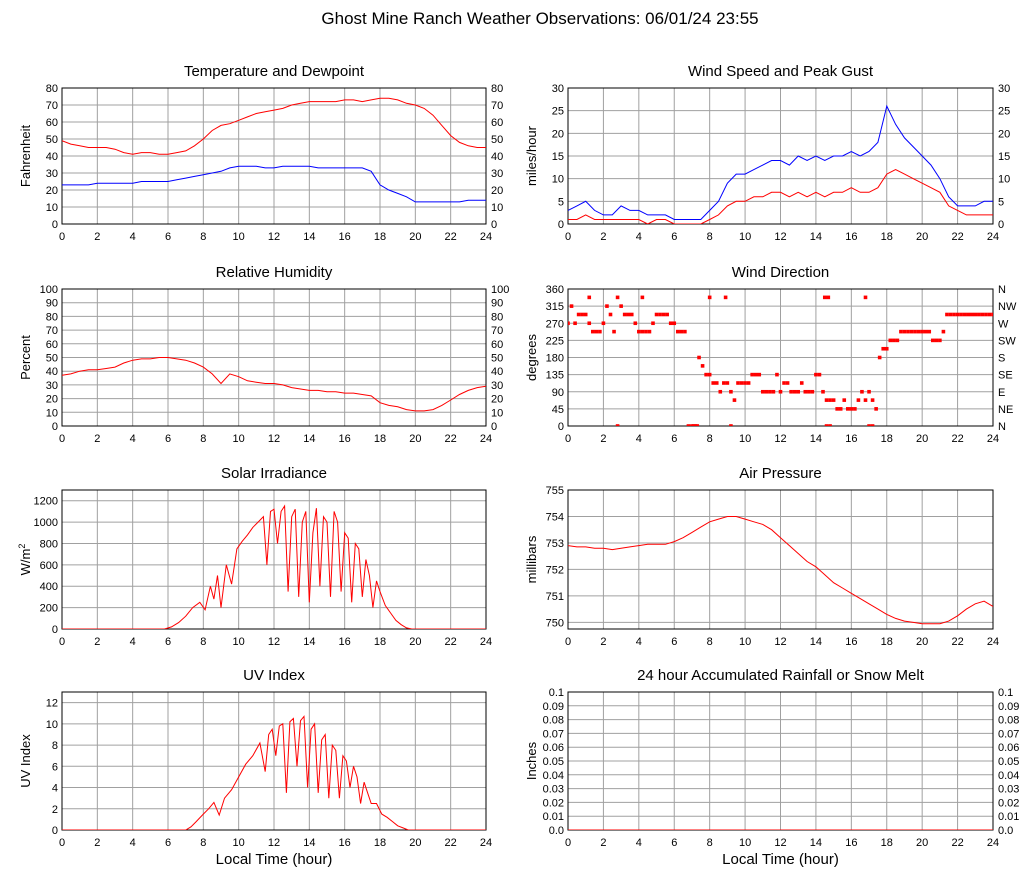 The height and width of the screenshot is (883, 1027). What do you see at coordinates (22, 546) in the screenshot?
I see `y-axis-label-superscript: 2` at bounding box center [22, 546].